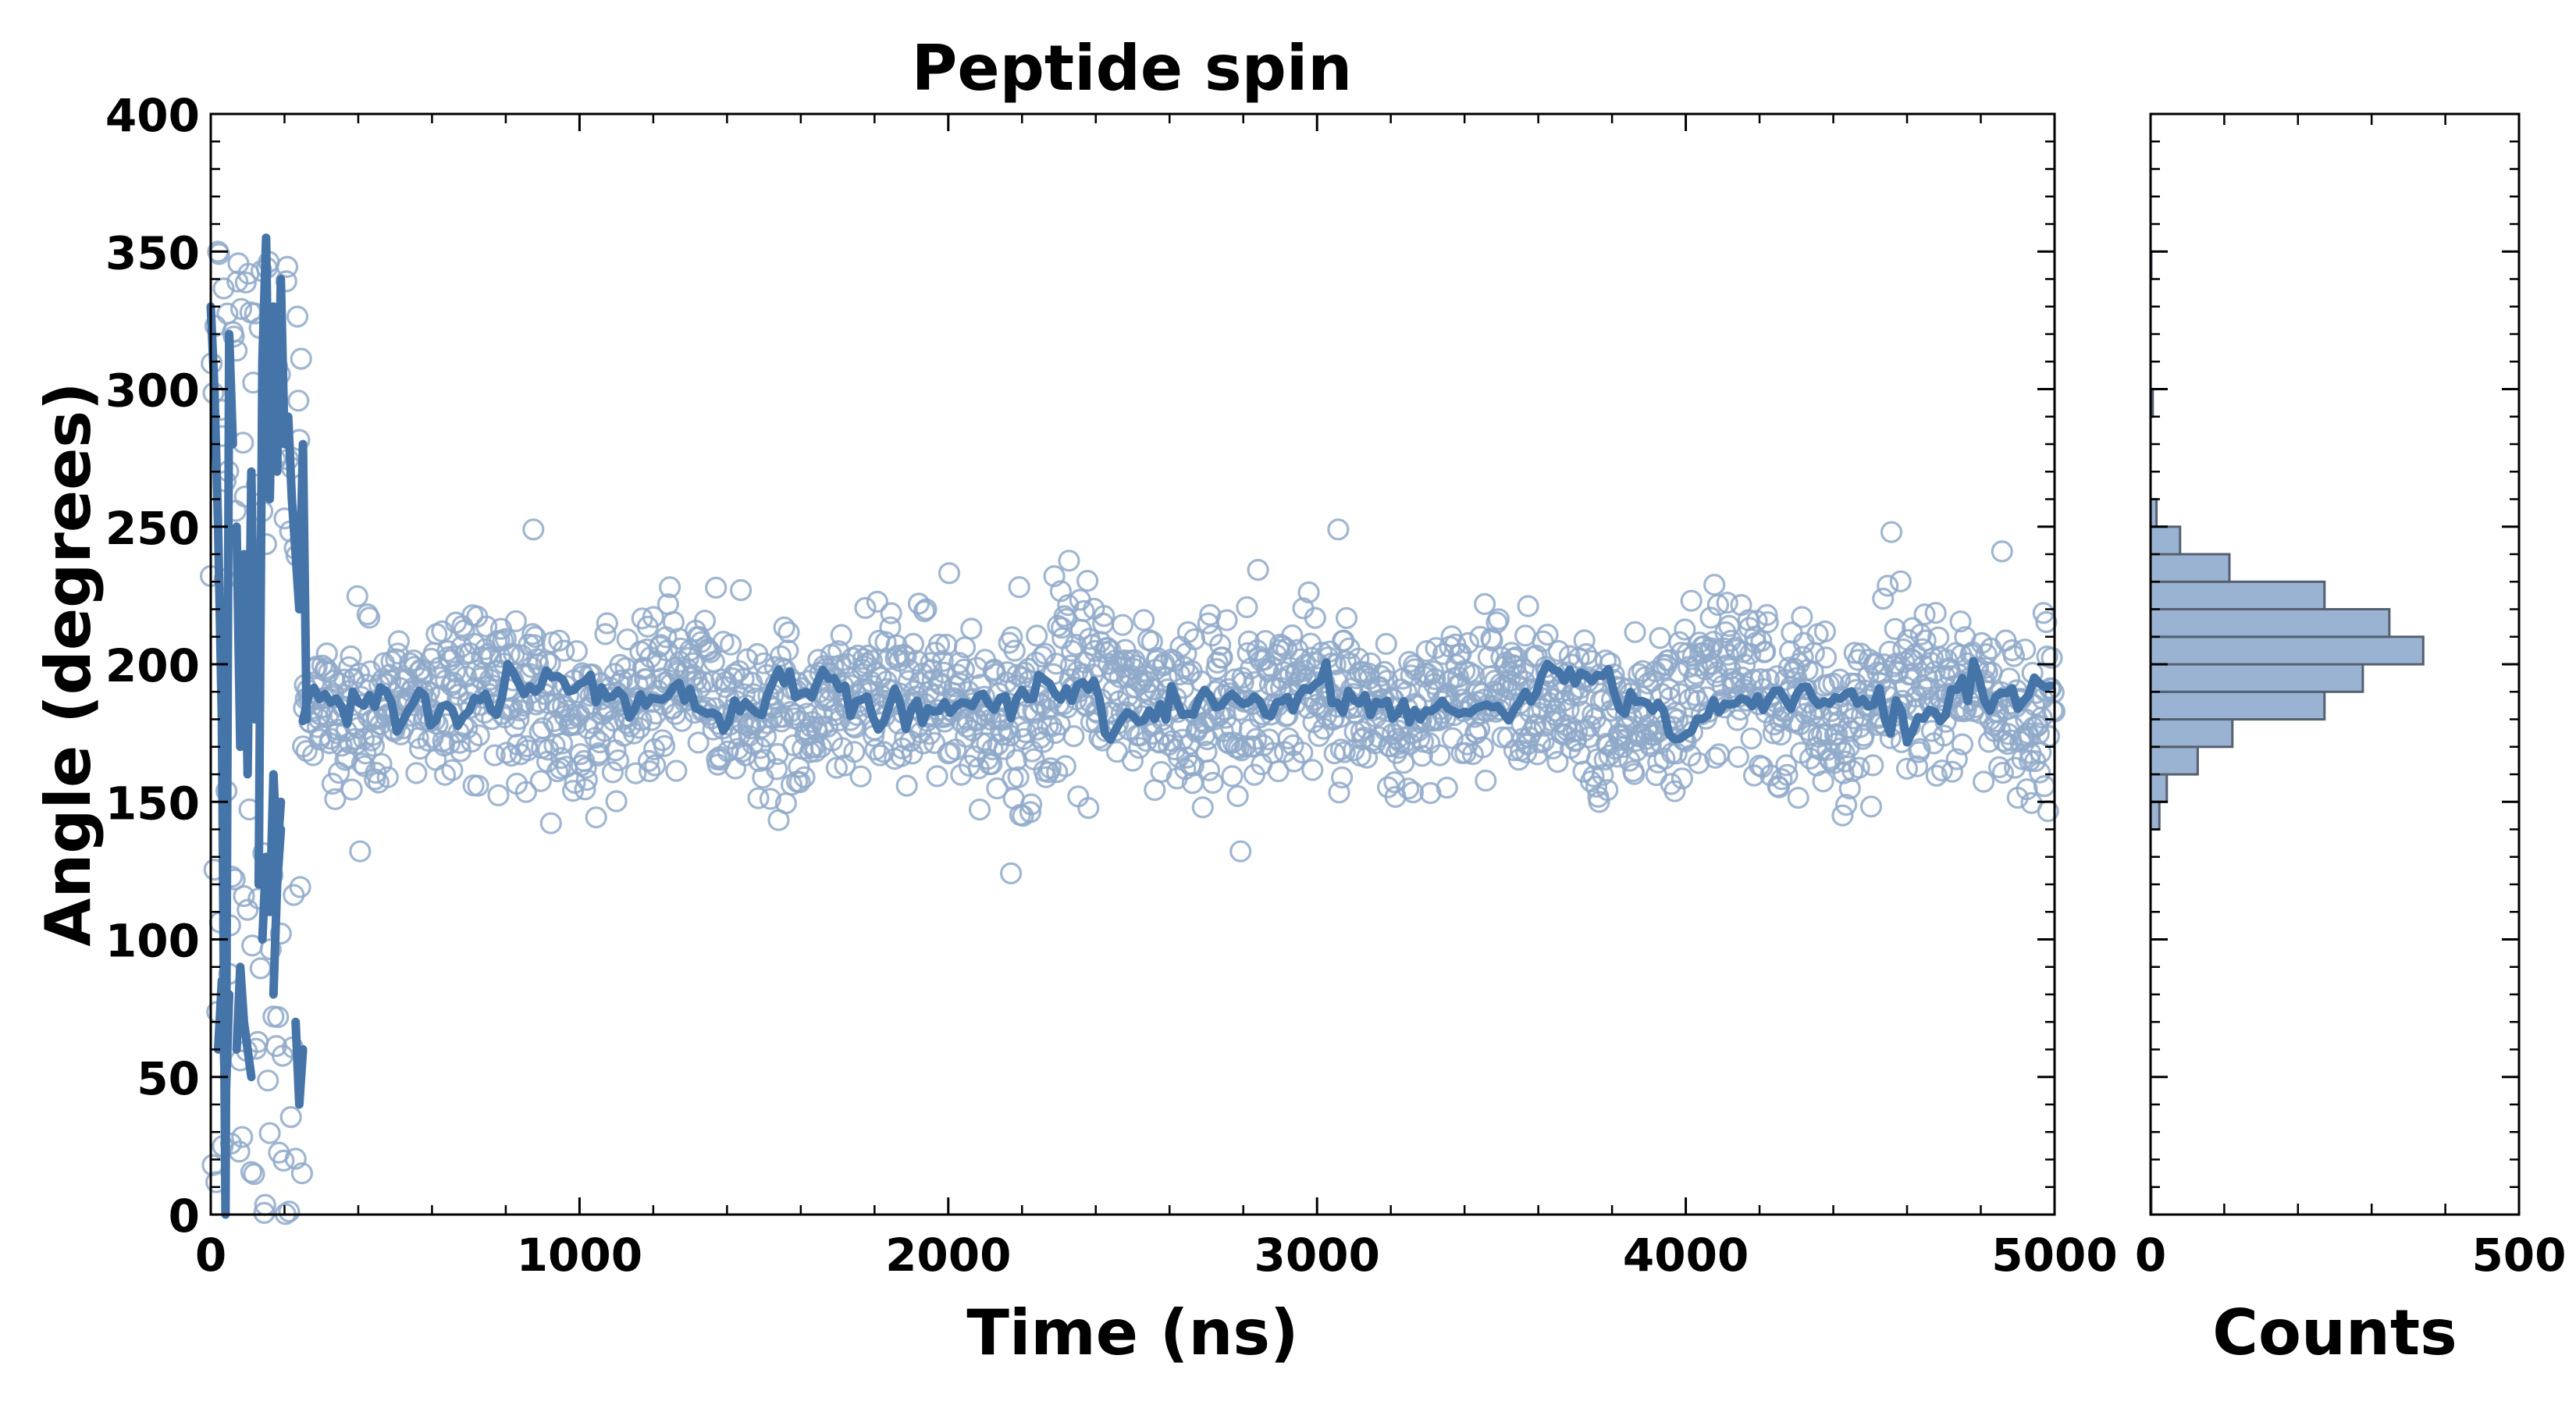  I want to click on x-tick-label: 0, so click(210, 1255).